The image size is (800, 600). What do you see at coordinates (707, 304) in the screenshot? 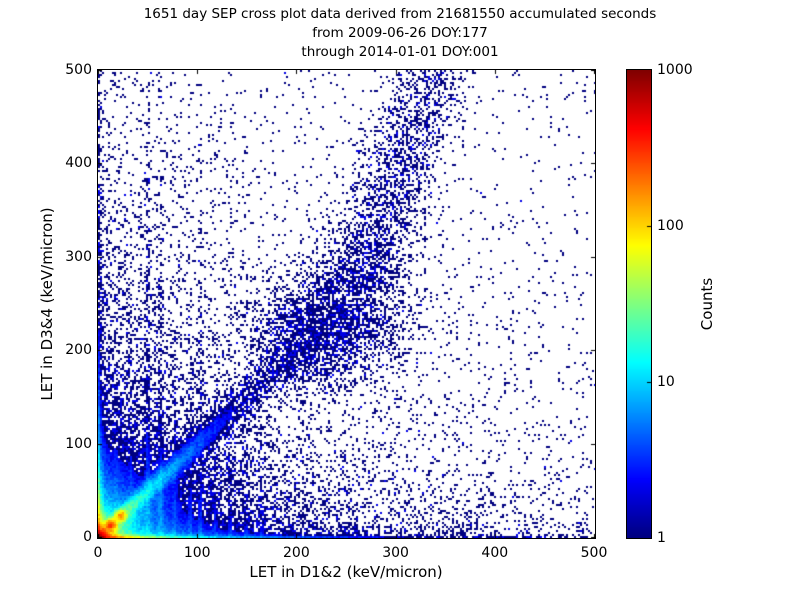
I see `colorbar-label: Counts` at bounding box center [707, 304].